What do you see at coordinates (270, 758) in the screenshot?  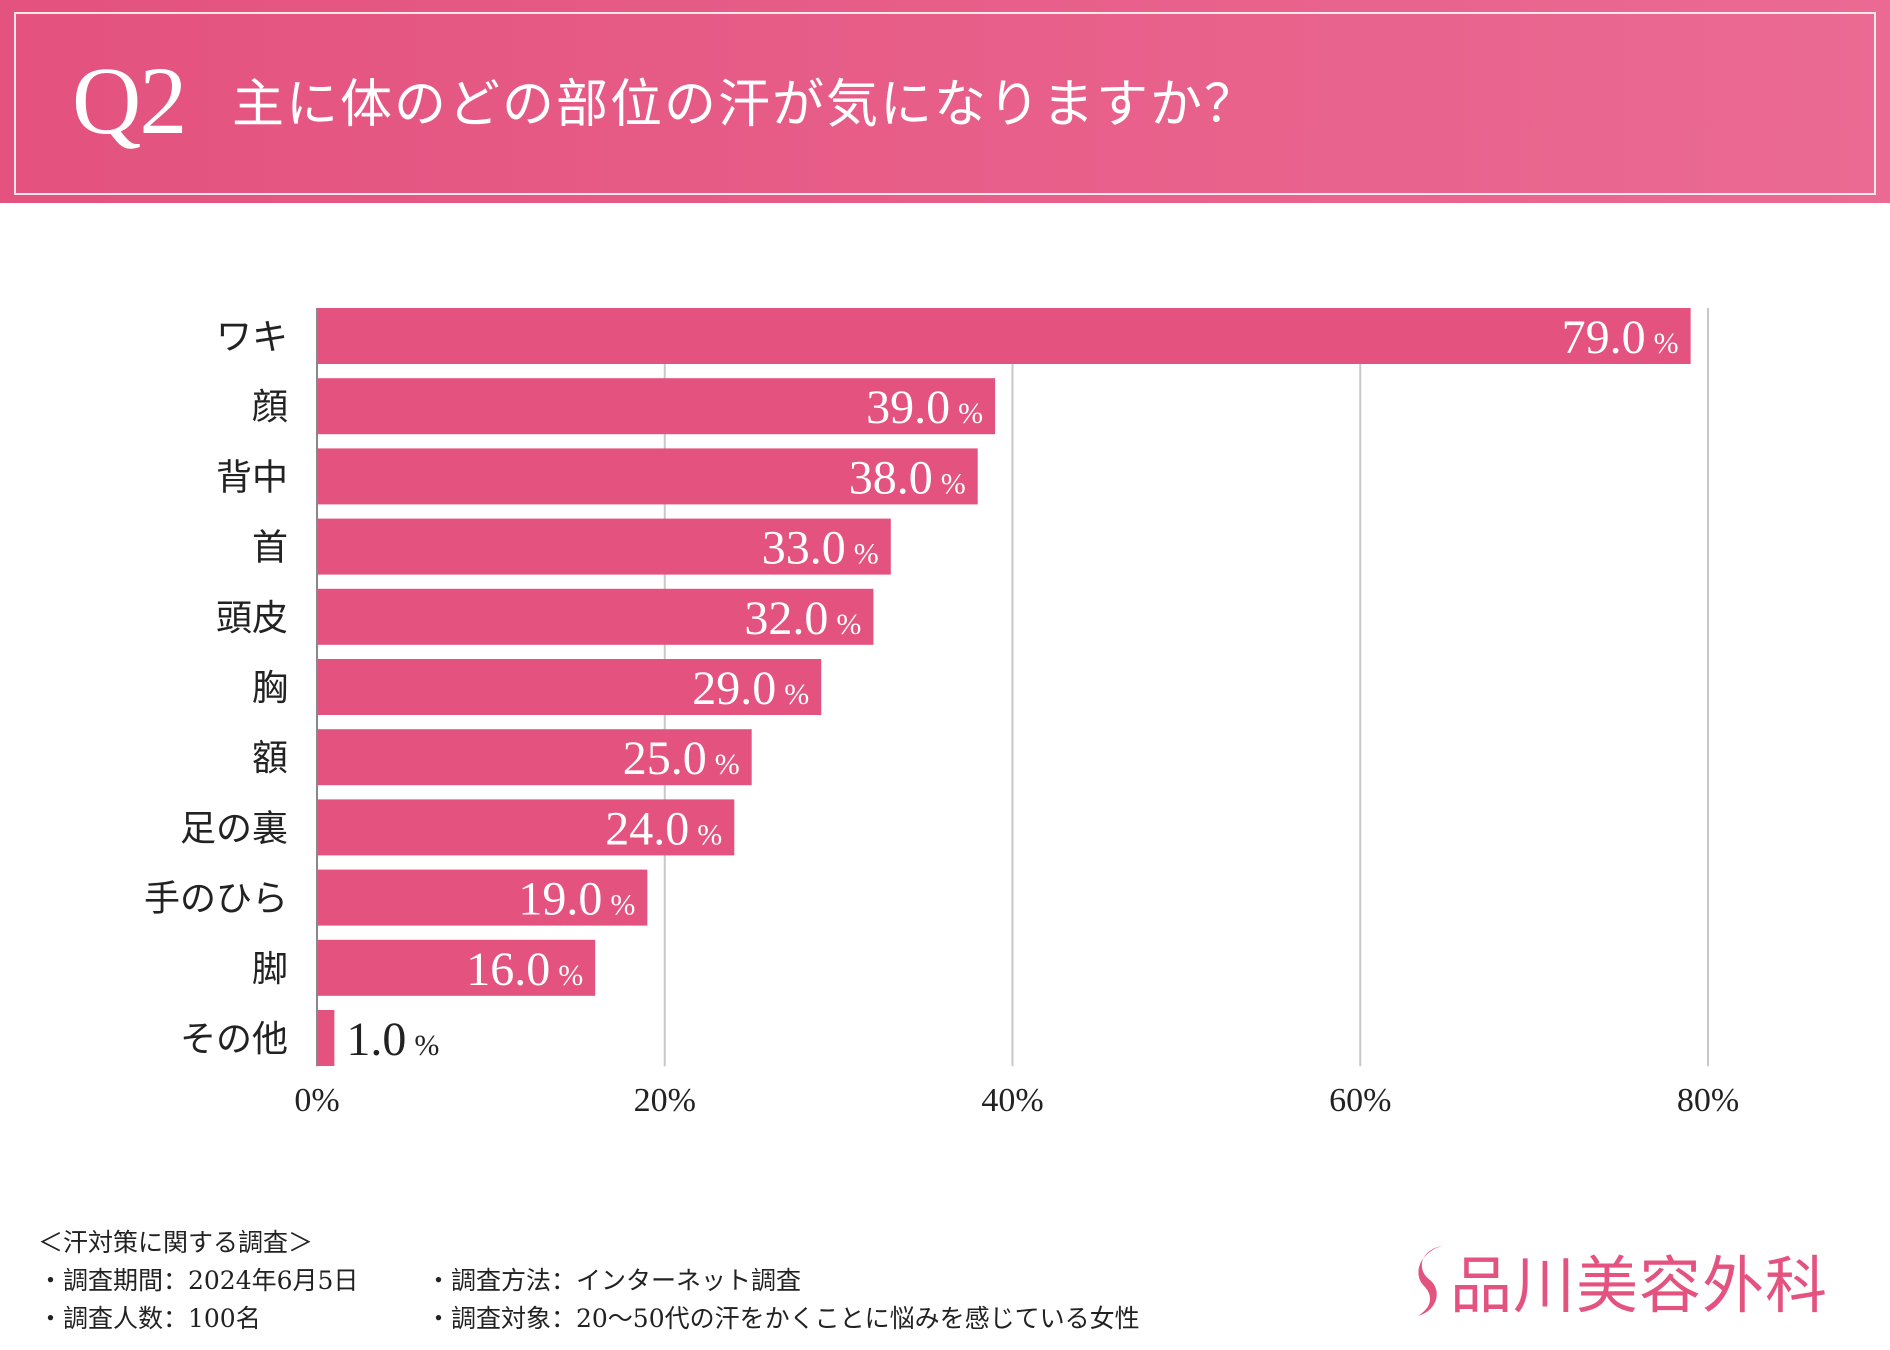 I see `category-label-6: 額` at bounding box center [270, 758].